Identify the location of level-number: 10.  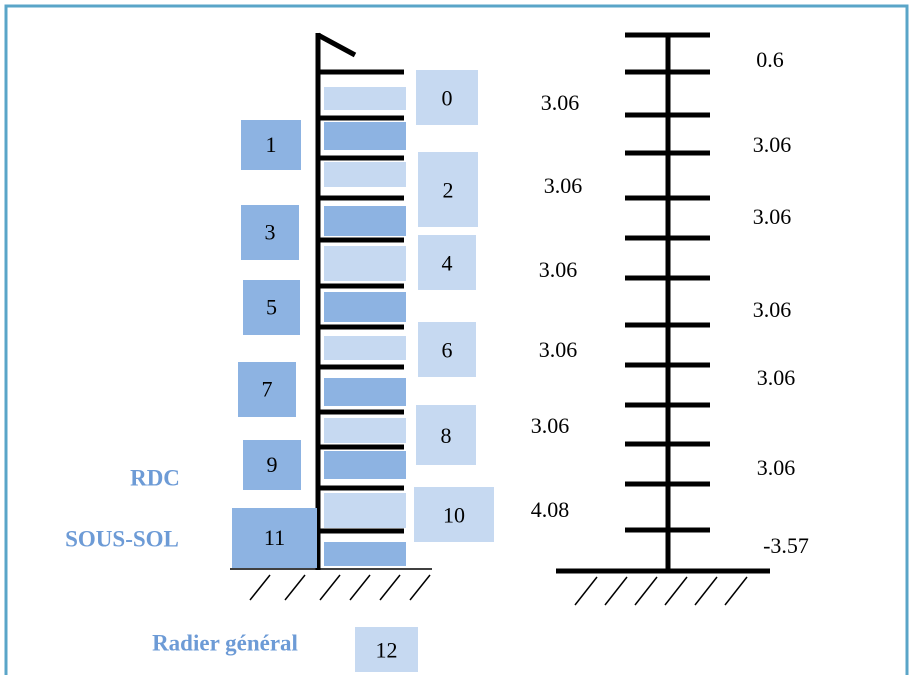
(454, 515).